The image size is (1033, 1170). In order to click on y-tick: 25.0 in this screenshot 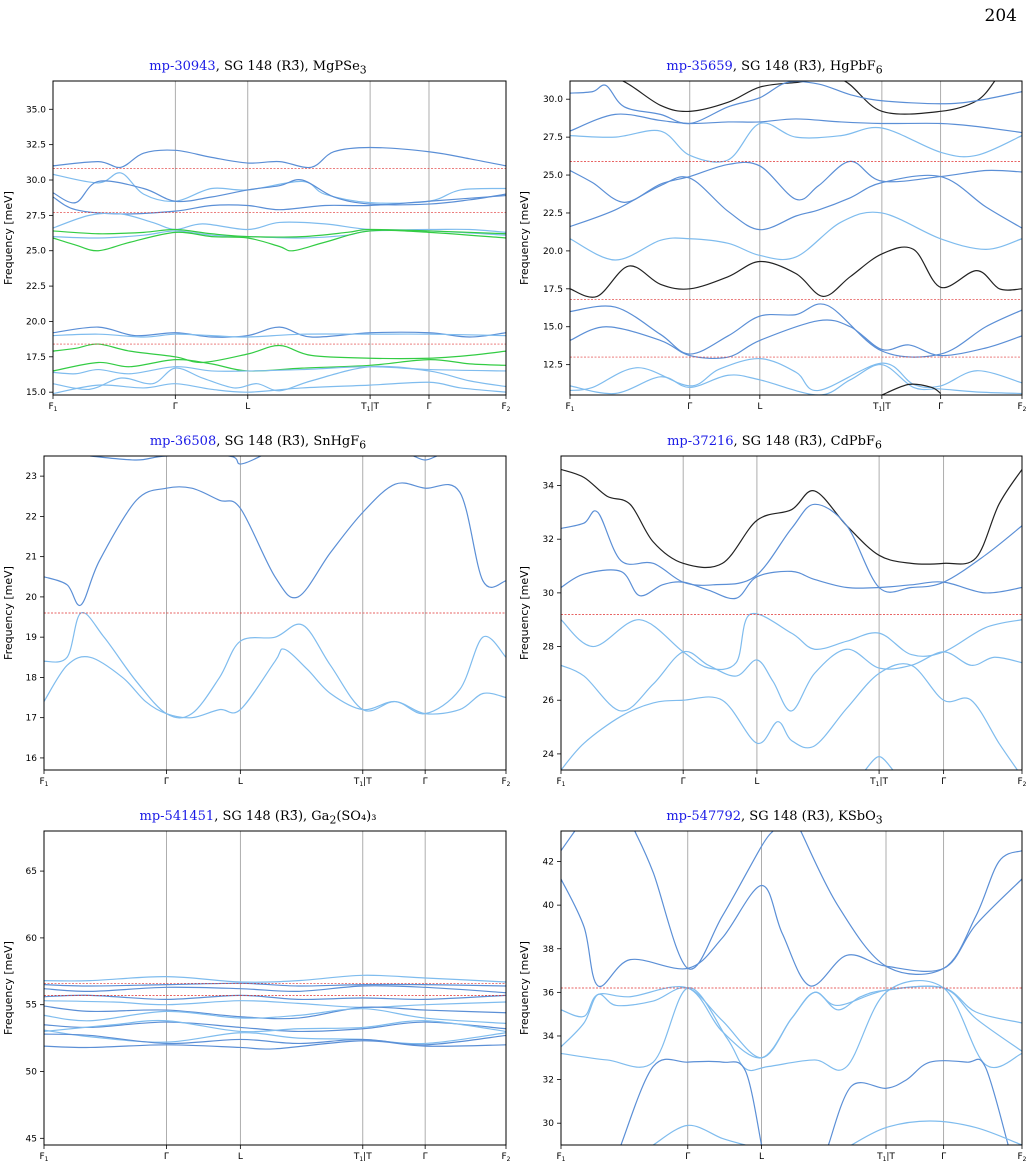, I will do `click(39, 252)`.